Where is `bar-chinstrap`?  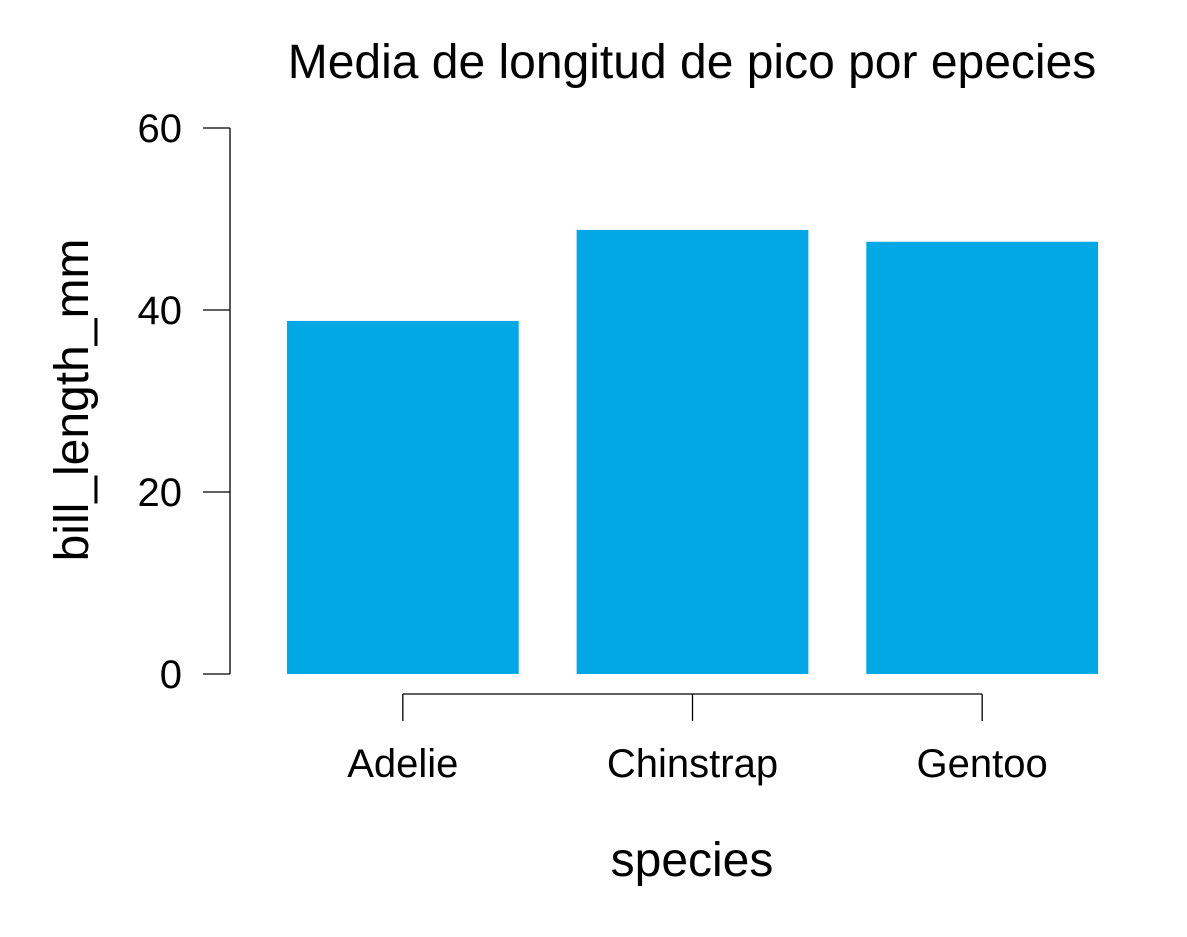
bar-chinstrap is located at coordinates (692, 452).